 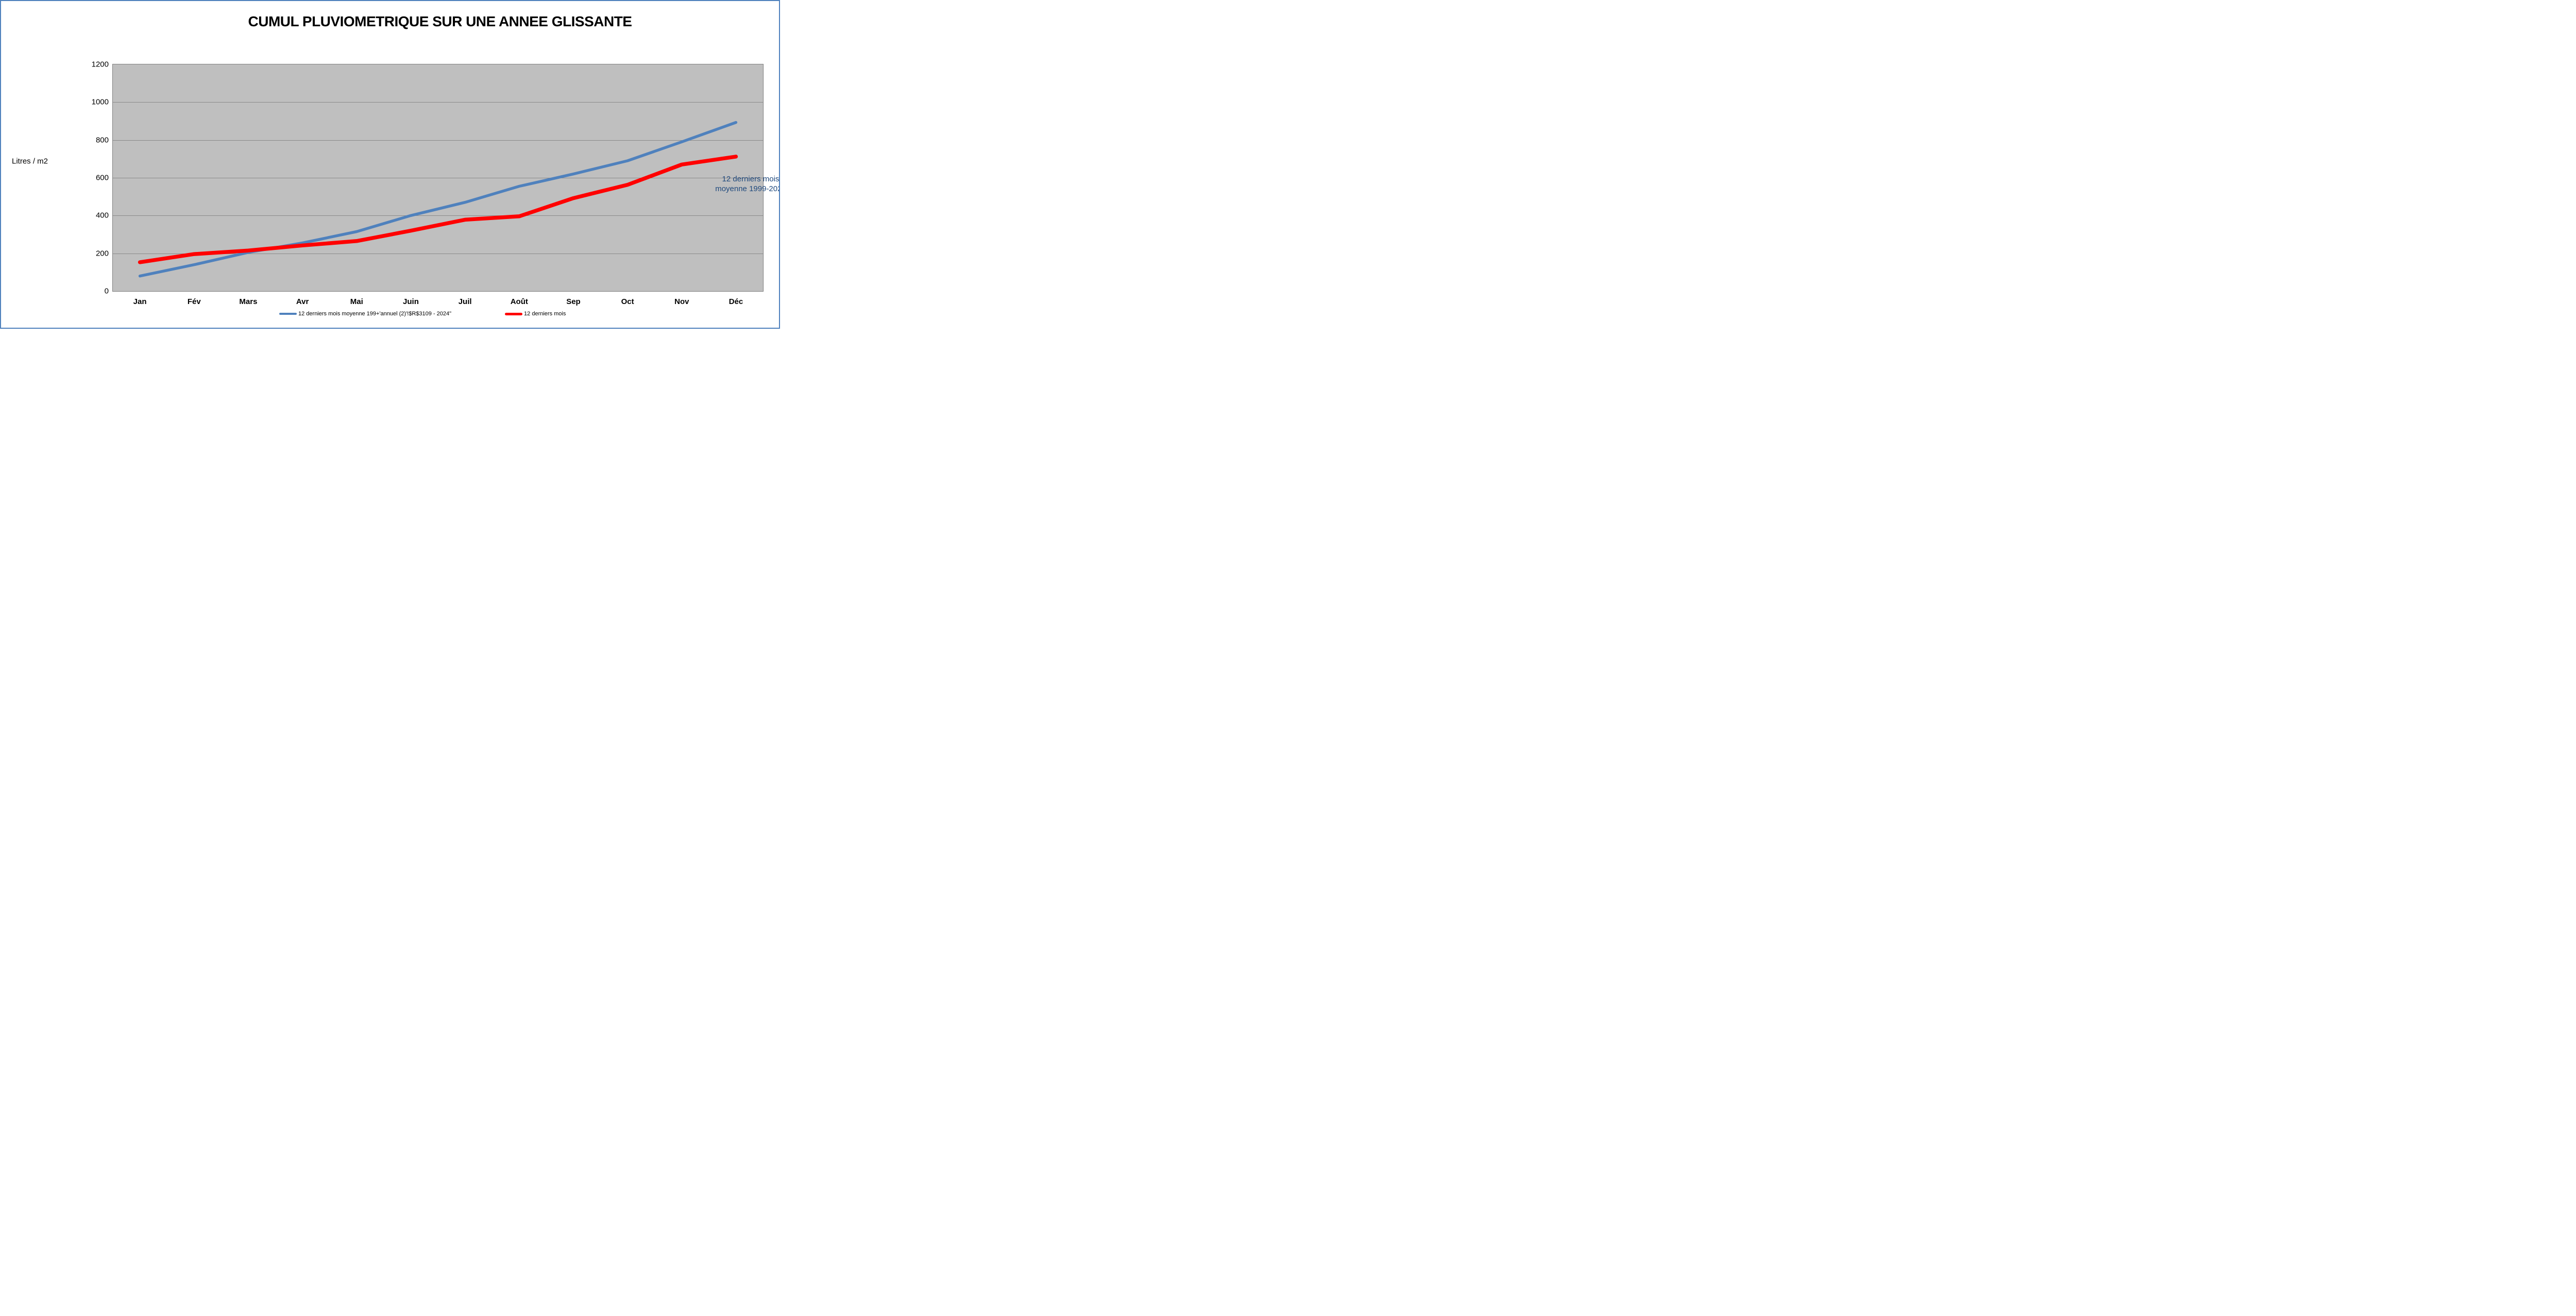 What do you see at coordinates (194, 301) in the screenshot?
I see `x-tick-label: Fév` at bounding box center [194, 301].